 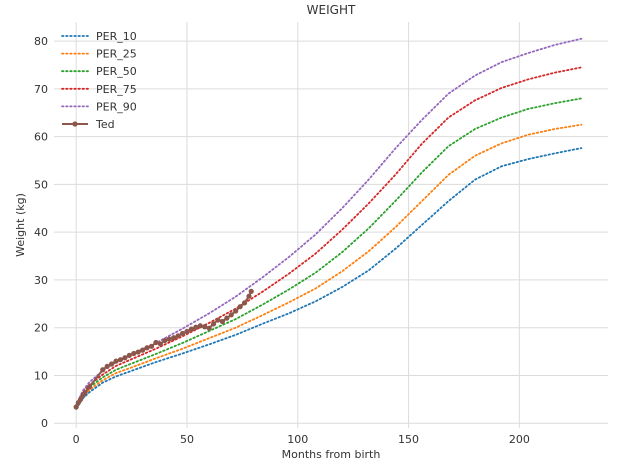 What do you see at coordinates (116, 36) in the screenshot?
I see `legend-label: PER_10` at bounding box center [116, 36].